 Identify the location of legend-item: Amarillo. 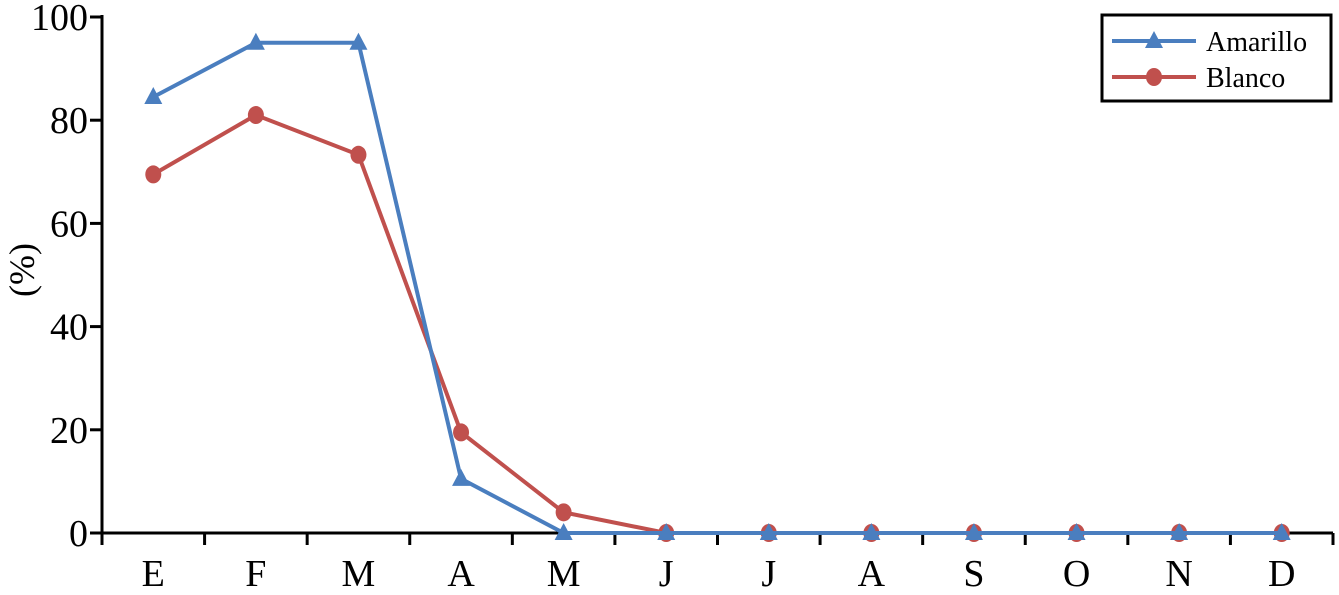
(1209, 42).